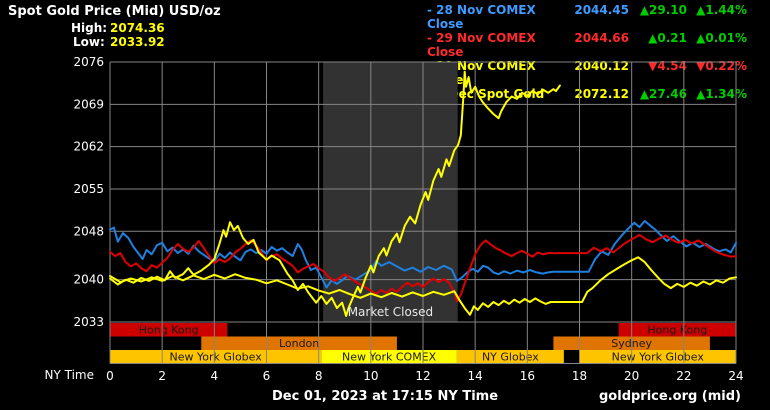 Image resolution: width=770 pixels, height=410 pixels. I want to click on y-tick-label: 2076, so click(88, 62).